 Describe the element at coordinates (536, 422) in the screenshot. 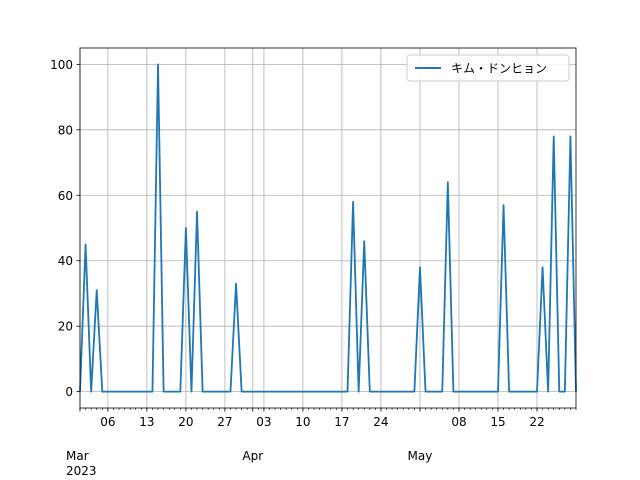

I see `x-tick-label: 22` at that location.